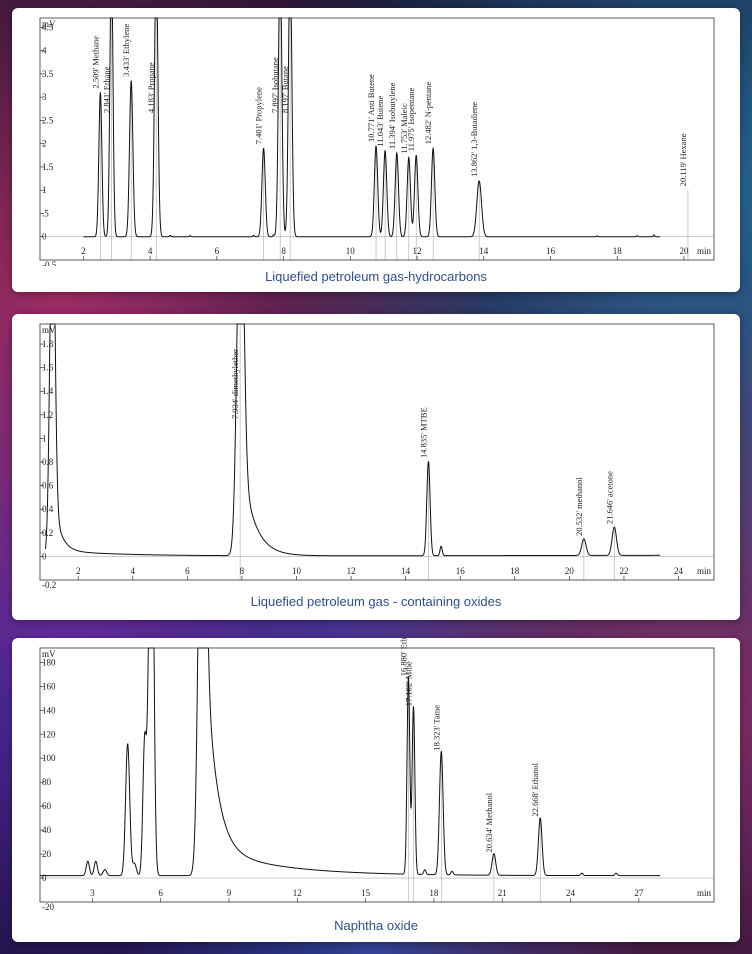  I want to click on y-tick-label: 1.5, so click(48, 167).